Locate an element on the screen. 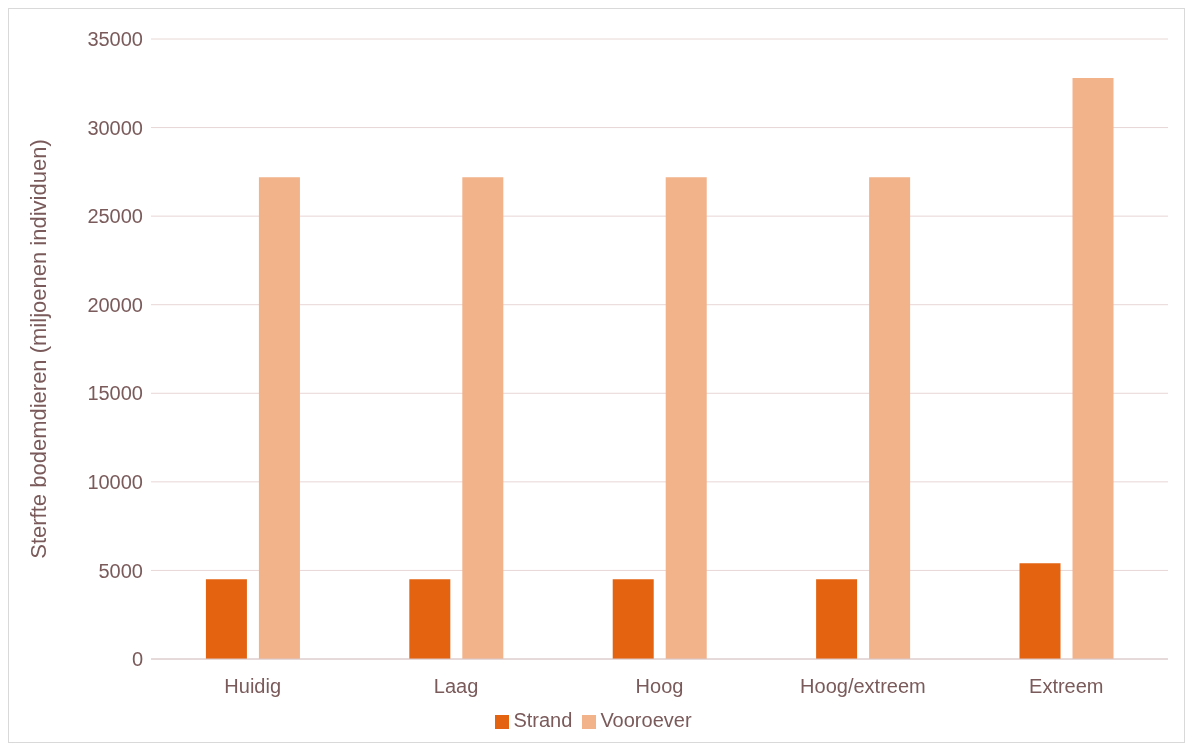 This screenshot has width=1191, height=749. x-tick-label: Hoog/extreem is located at coordinates (863, 686).